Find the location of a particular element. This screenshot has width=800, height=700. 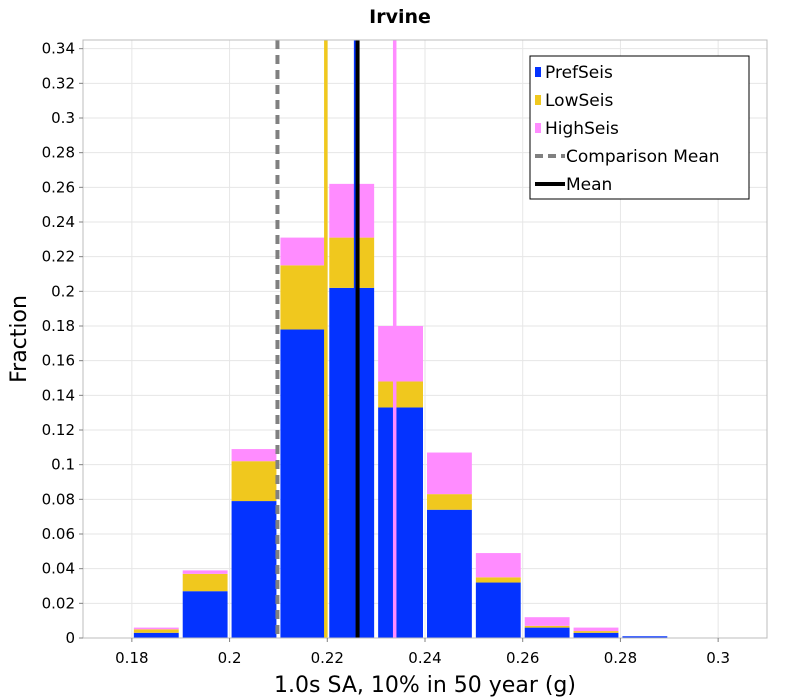

y-tick-label: 0.02 is located at coordinates (58, 603).